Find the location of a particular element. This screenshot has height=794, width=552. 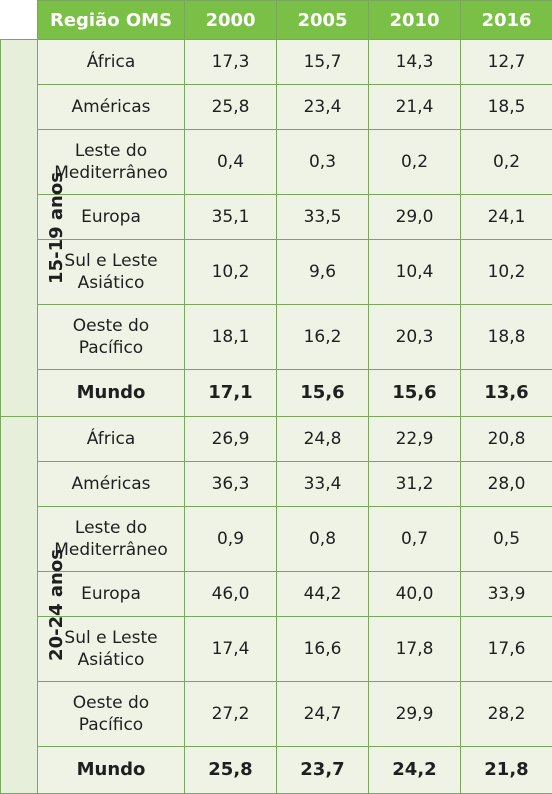

value-cell: 20,3 is located at coordinates (415, 337).